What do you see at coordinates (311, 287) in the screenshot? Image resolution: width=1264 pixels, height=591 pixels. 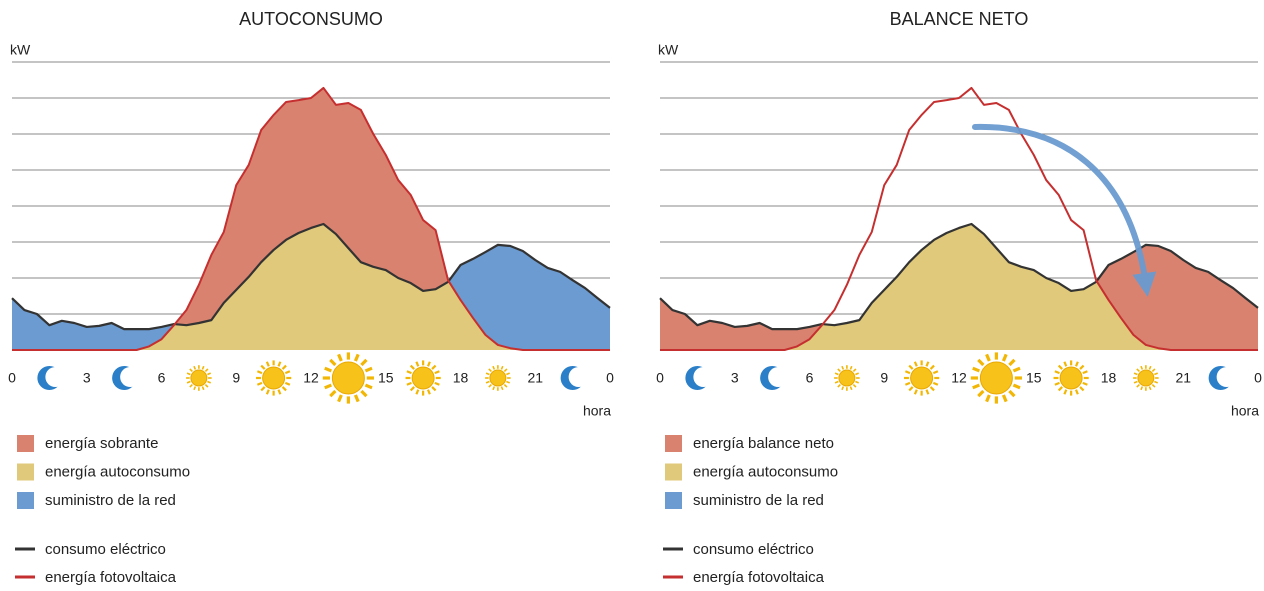 I see `self-consumption-area` at bounding box center [311, 287].